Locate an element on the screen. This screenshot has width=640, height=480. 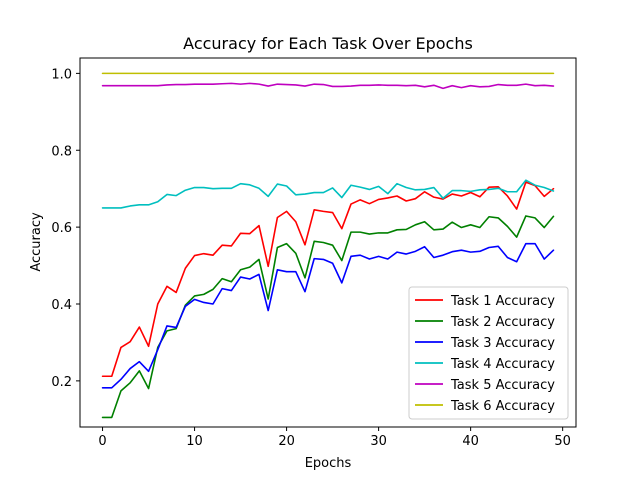
x-tick-label: 20 is located at coordinates (286, 441).